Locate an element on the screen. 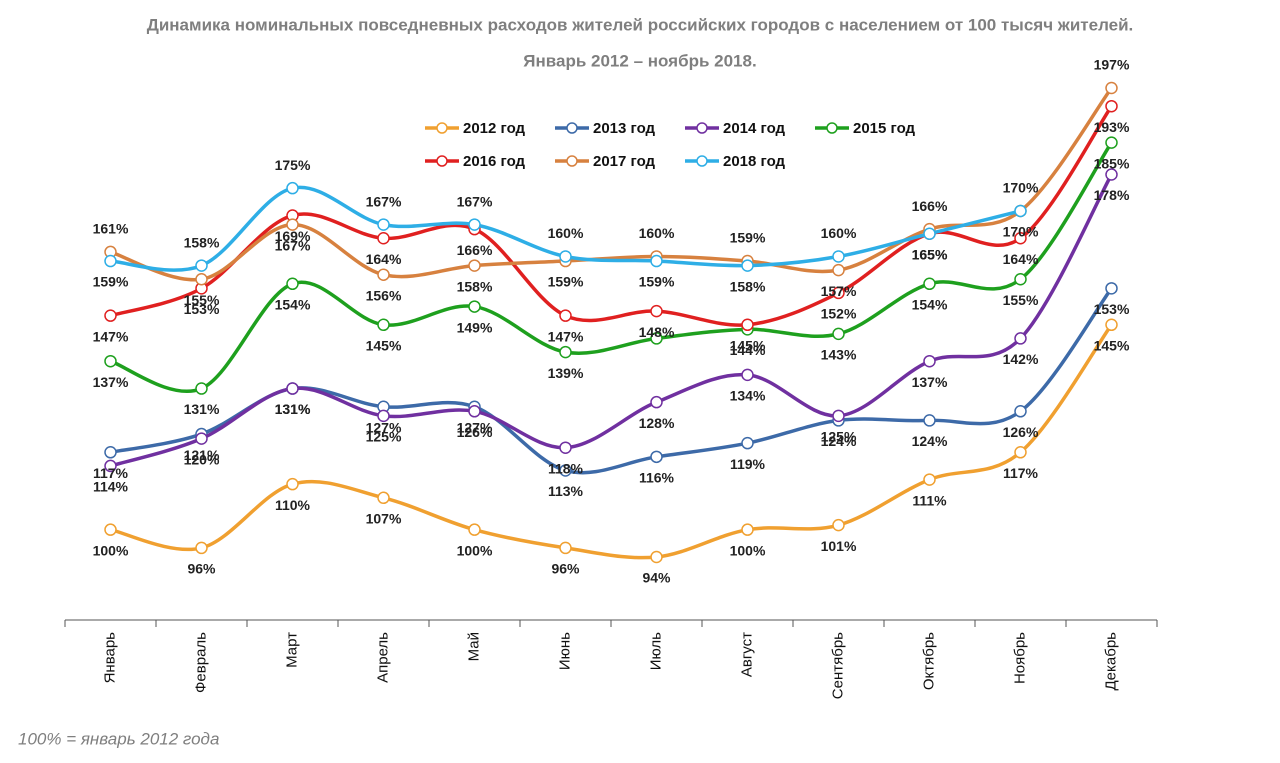 The image size is (1280, 763). x-tick-label: Апрель is located at coordinates (382, 657).